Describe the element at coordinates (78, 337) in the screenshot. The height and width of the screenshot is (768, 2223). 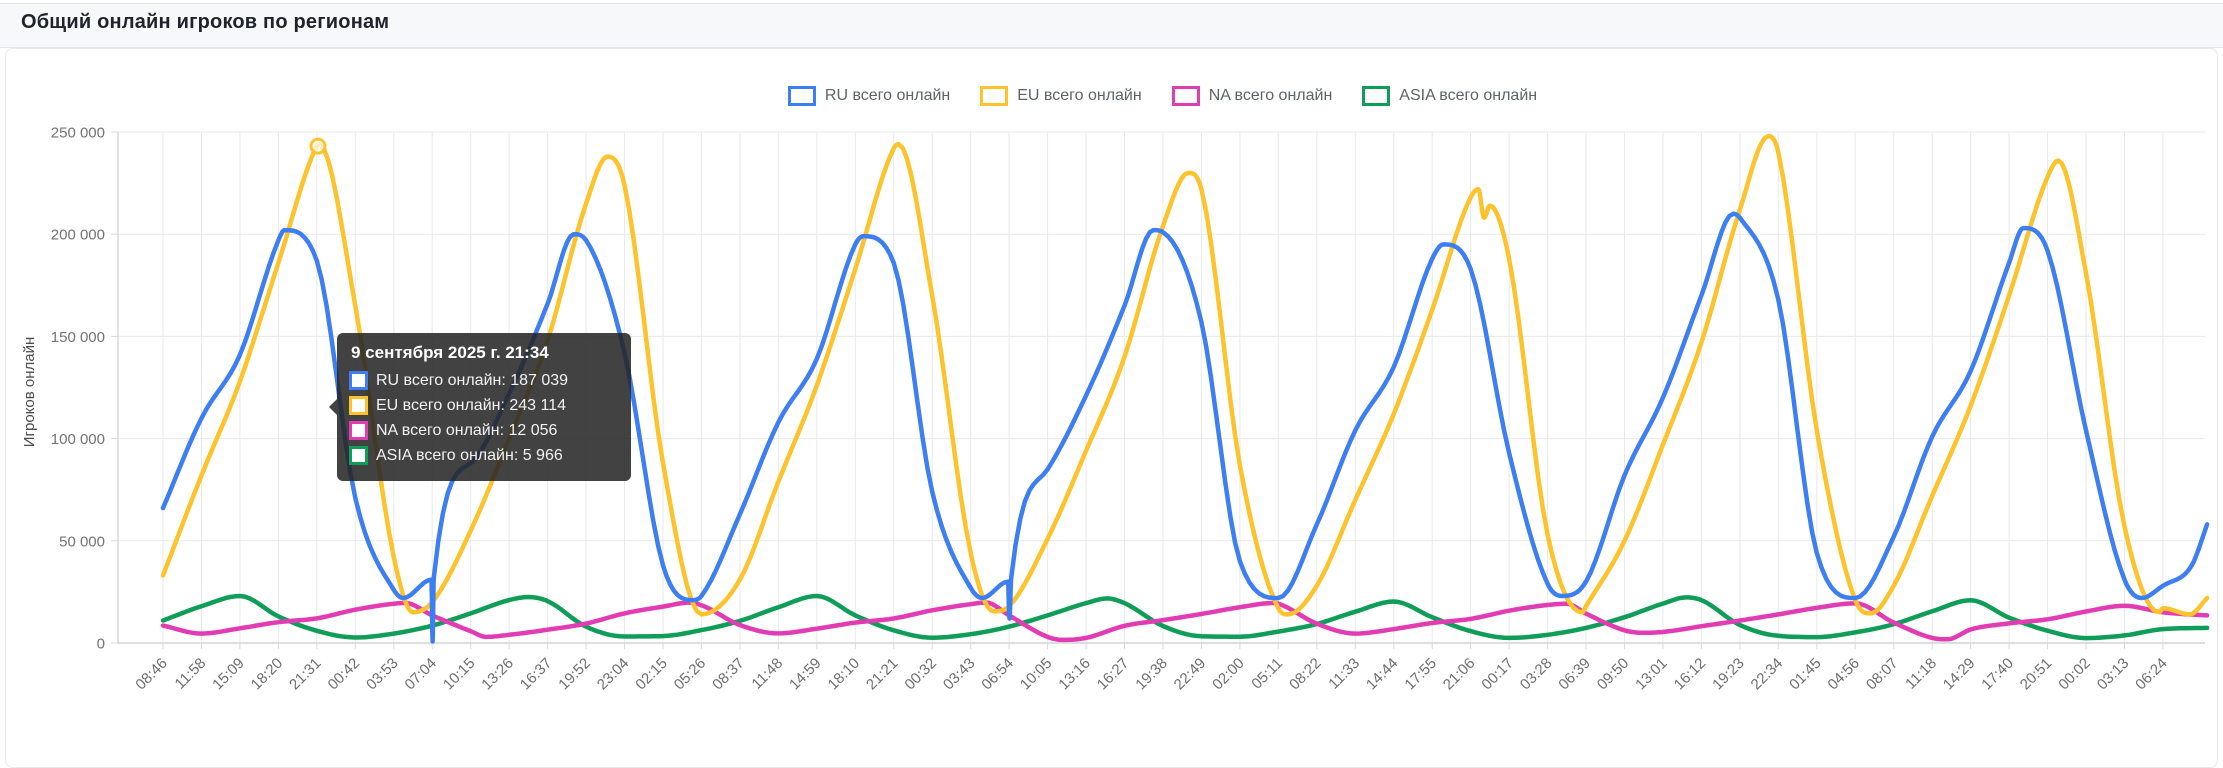
I see `y-tick-label: 150 000` at that location.